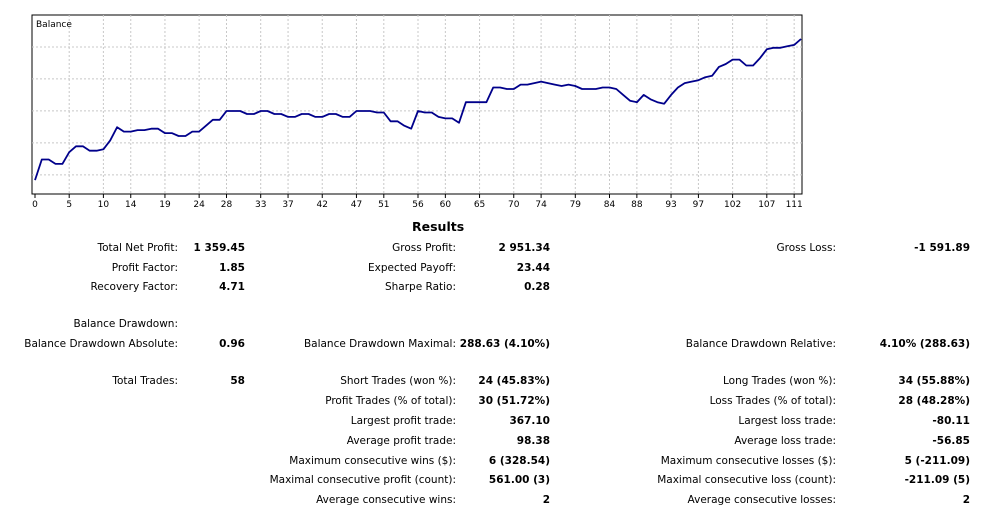 The width and height of the screenshot is (994, 529). What do you see at coordinates (287, 205) in the screenshot?
I see `x-tick-label: 37` at bounding box center [287, 205].